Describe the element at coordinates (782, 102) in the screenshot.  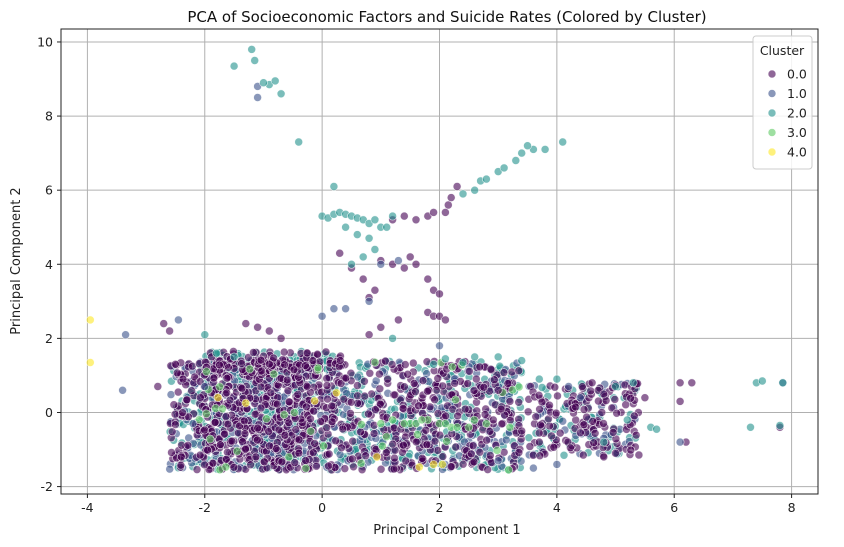
I see `legend-box` at that location.